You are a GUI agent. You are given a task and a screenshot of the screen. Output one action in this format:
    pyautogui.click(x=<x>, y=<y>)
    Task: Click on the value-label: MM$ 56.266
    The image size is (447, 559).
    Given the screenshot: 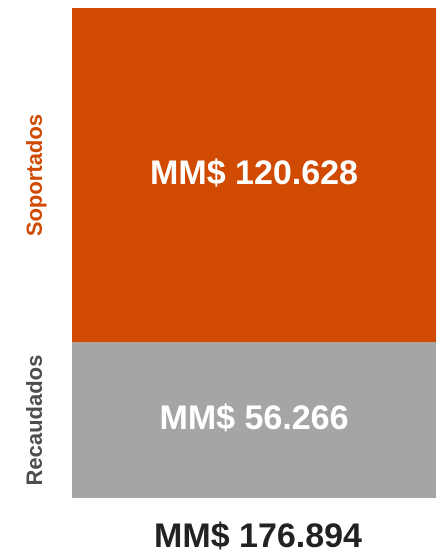 What is the action you would take?
    pyautogui.click(x=254, y=418)
    